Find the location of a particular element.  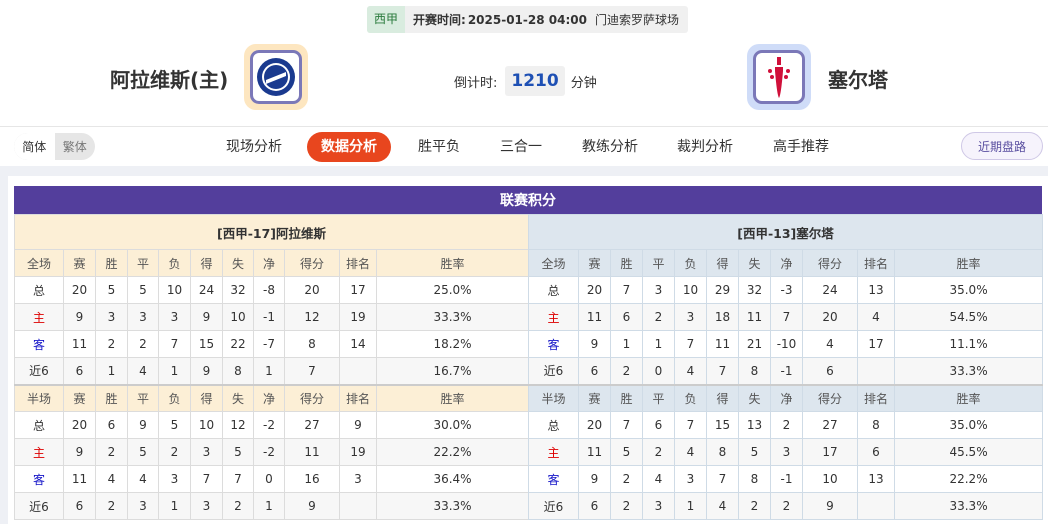

stat-cell: 30.0% is located at coordinates (452, 425).